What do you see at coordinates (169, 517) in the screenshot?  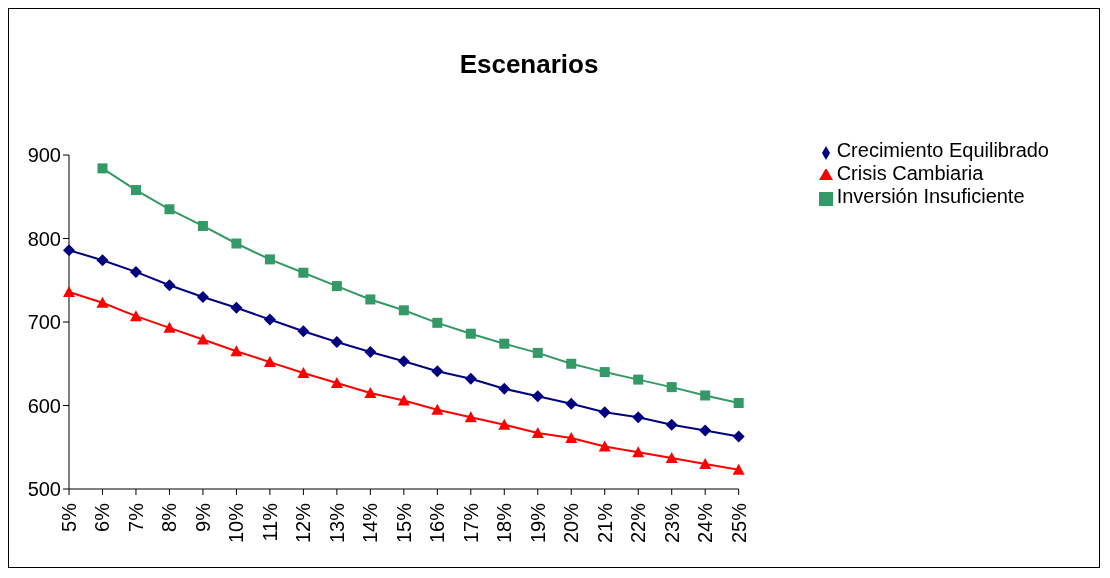 I see `x-tick-label: 8%` at bounding box center [169, 517].